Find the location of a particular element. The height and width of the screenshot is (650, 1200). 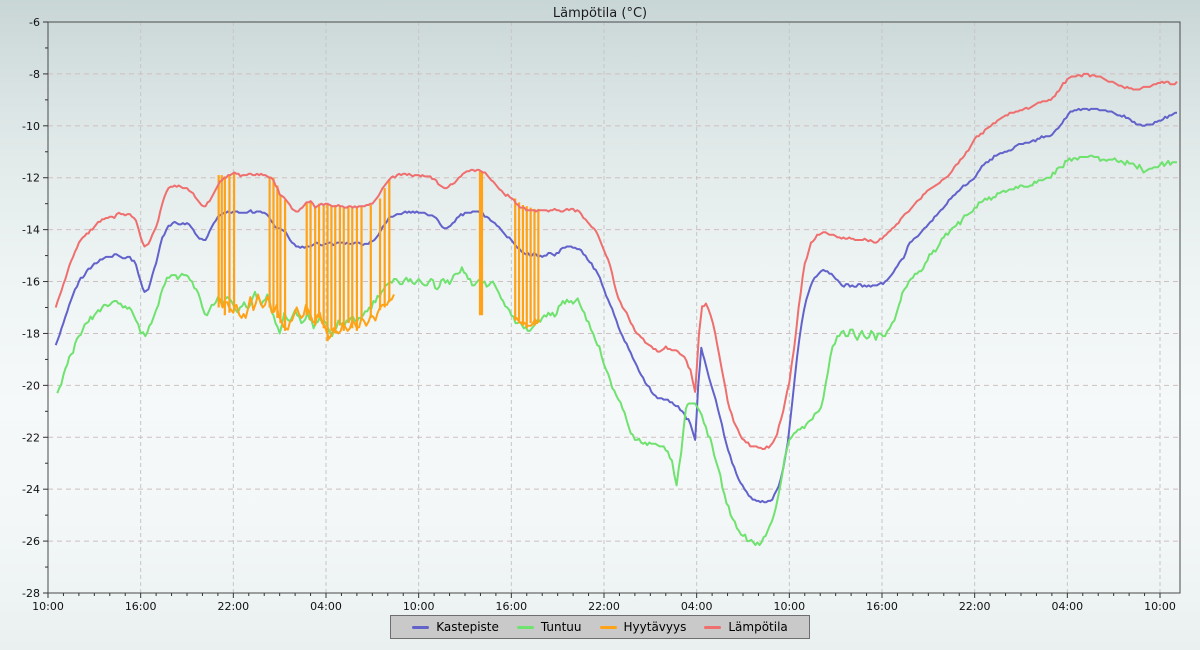

legend-item-tuntuu: Tuntuu is located at coordinates (549, 627).